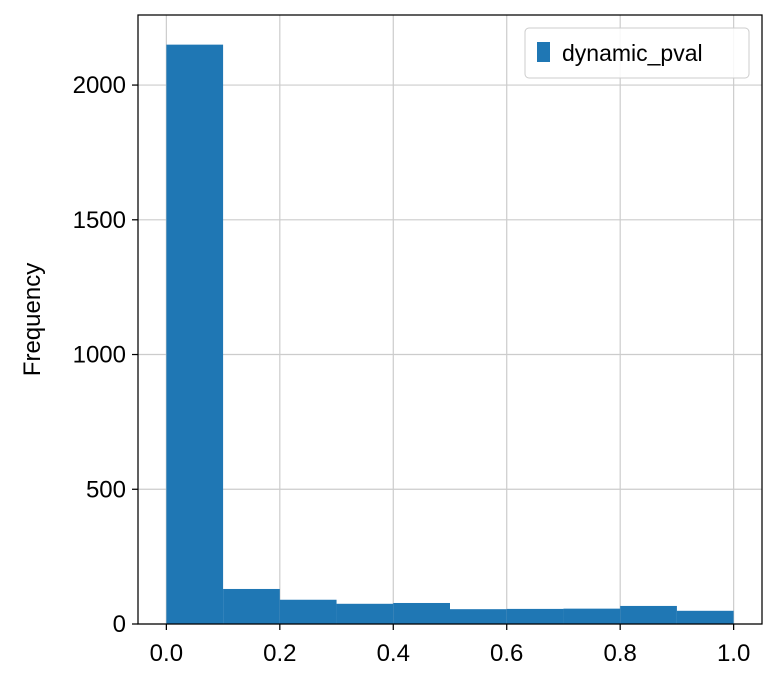  I want to click on x-tick-label: 0.6, so click(506, 653).